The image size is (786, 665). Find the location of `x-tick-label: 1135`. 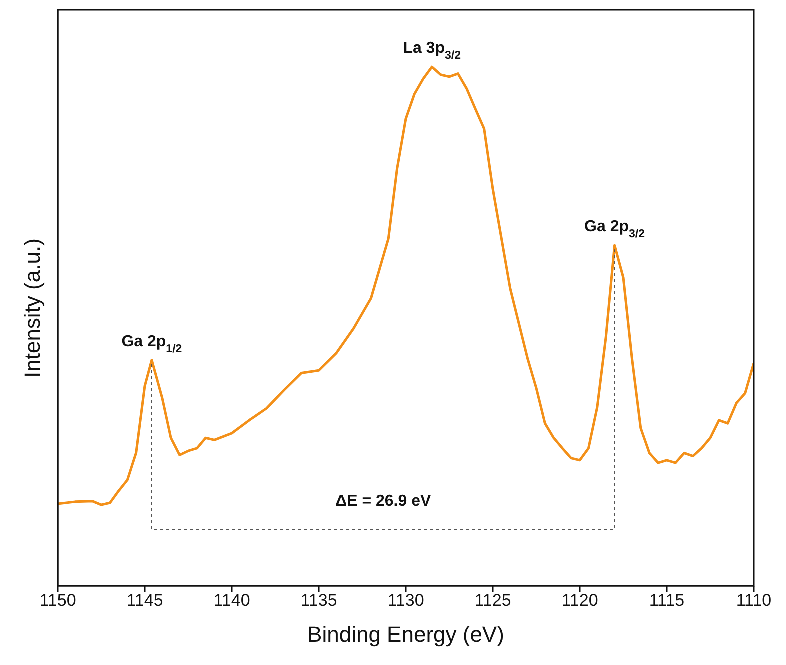

x-tick-label: 1135 is located at coordinates (319, 600).